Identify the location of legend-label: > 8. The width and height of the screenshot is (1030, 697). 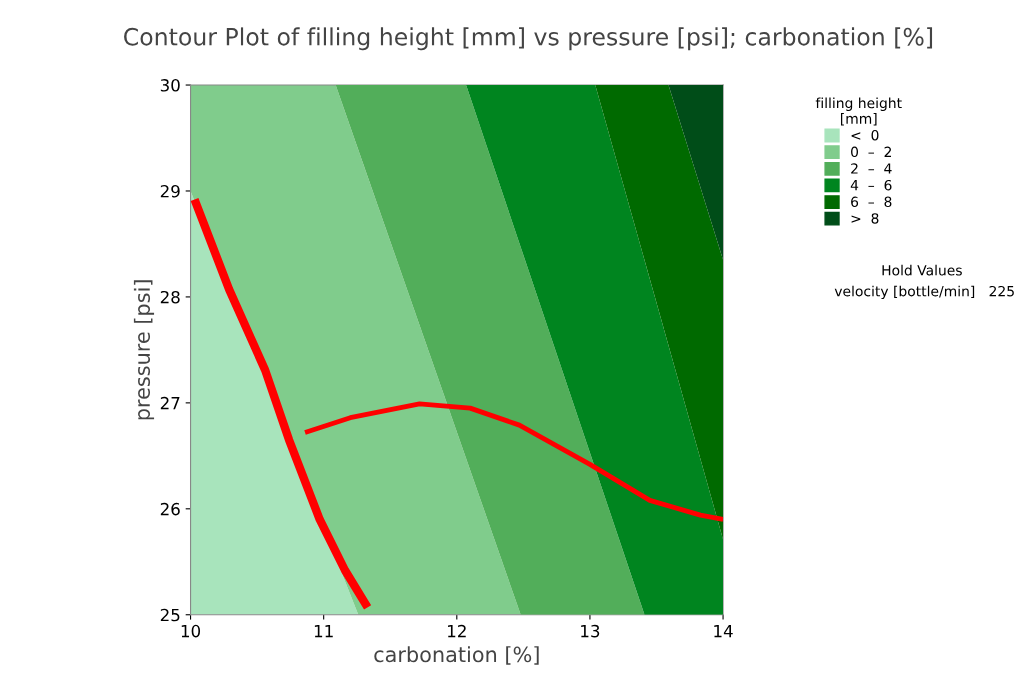
(865, 218).